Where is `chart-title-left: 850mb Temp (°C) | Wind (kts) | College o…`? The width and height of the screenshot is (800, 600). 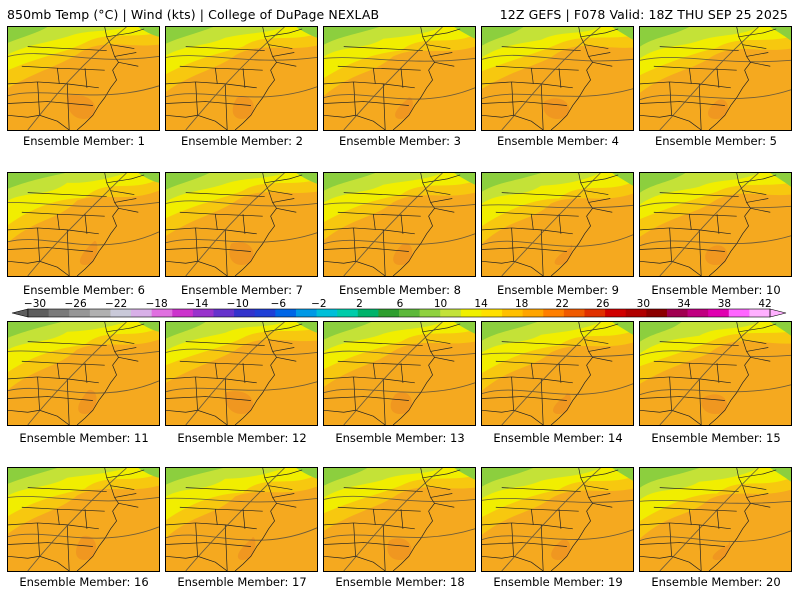 chart-title-left: 850mb Temp (°C) | Wind (kts) | College o… is located at coordinates (193, 14).